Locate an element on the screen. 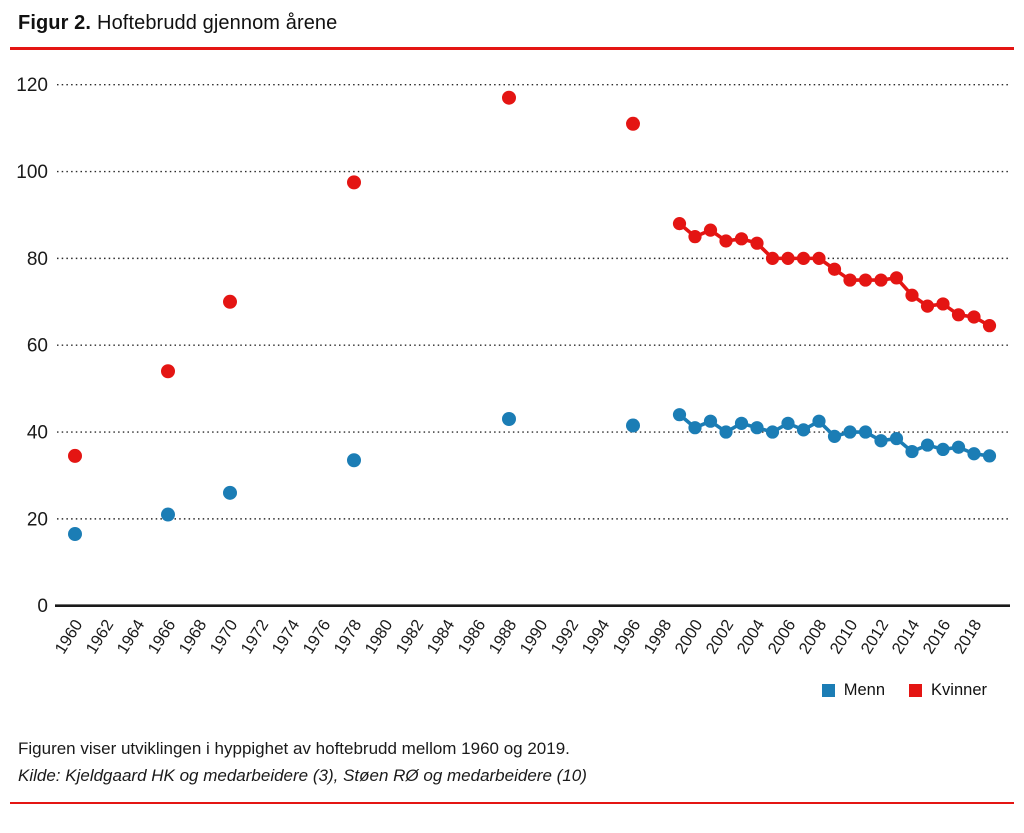  x-tick-label: 2016 is located at coordinates (937, 636).